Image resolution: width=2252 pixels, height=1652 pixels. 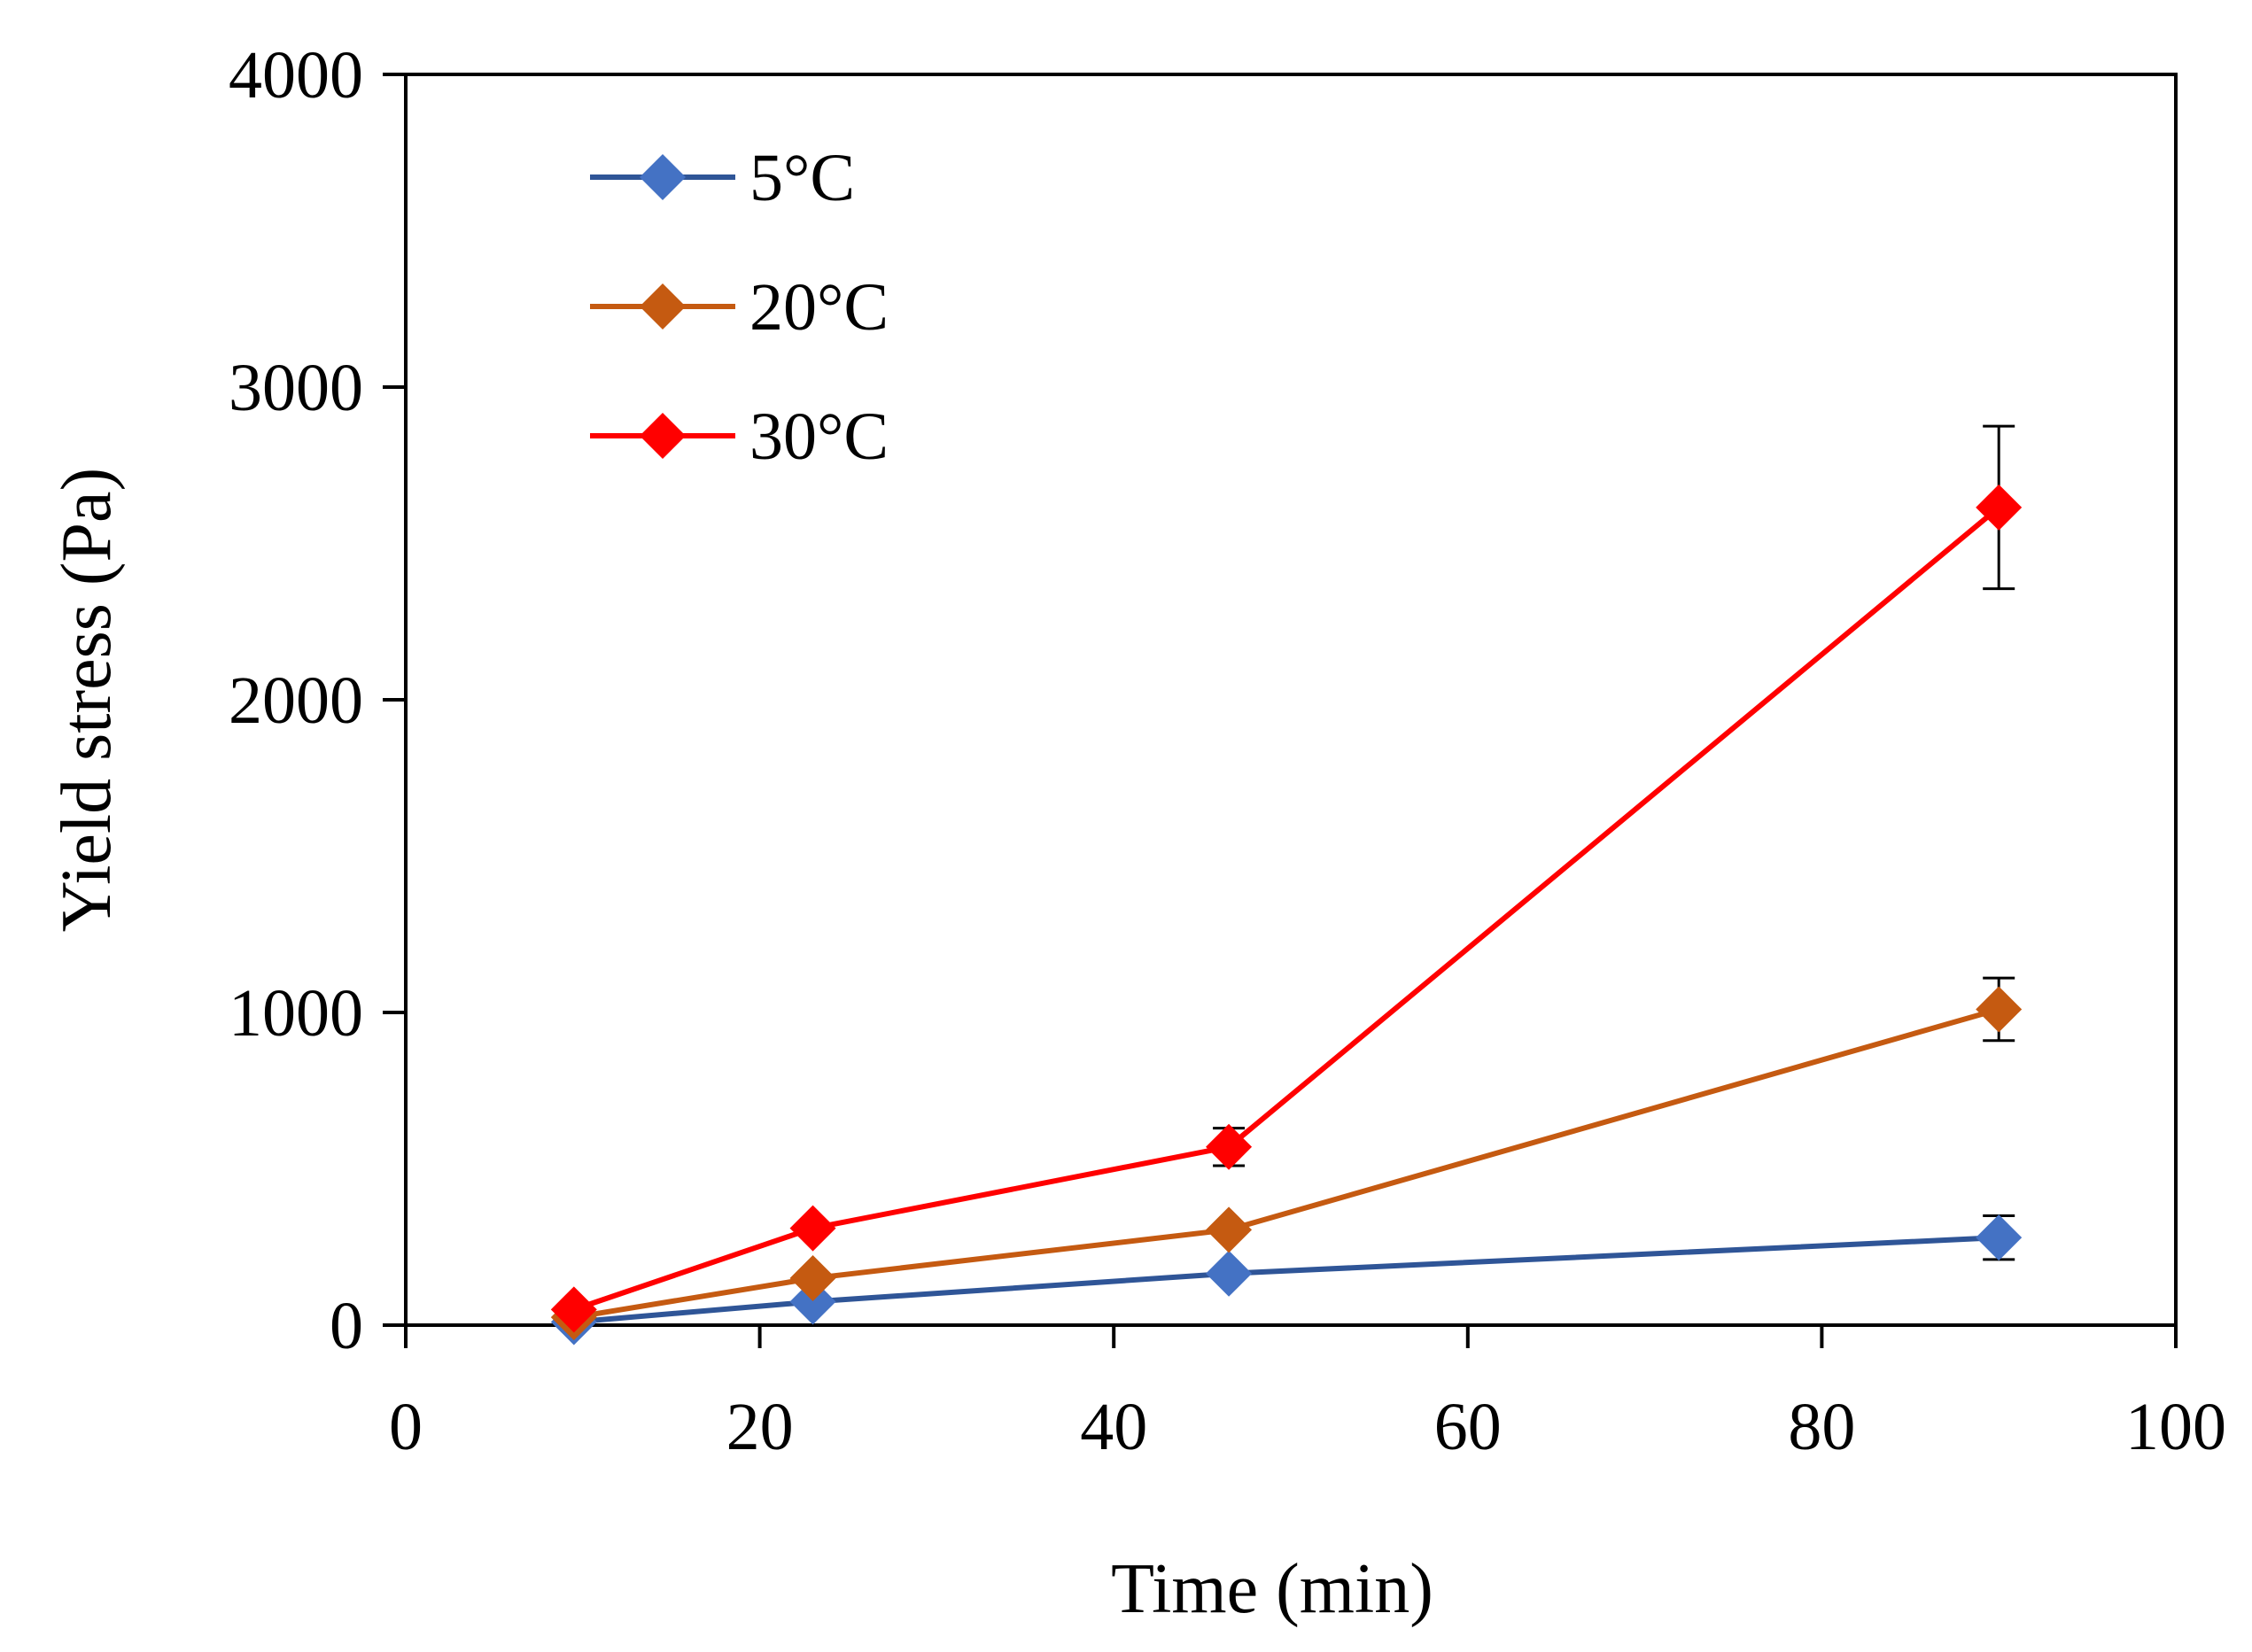 I want to click on y-tick-label: 0, so click(x=346, y=1326).